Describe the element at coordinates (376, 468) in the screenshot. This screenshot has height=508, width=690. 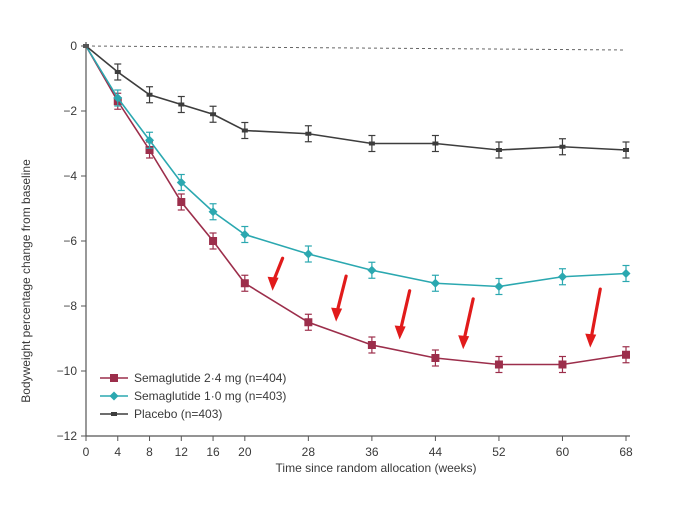
I see `x-axis-title: Time since random allocation (weeks)` at that location.